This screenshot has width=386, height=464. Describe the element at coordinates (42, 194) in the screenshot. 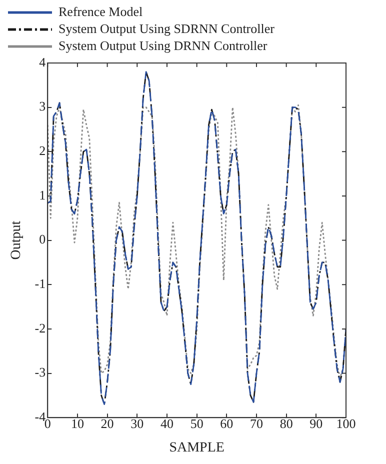

I see `y-tick-label: 1` at that location.